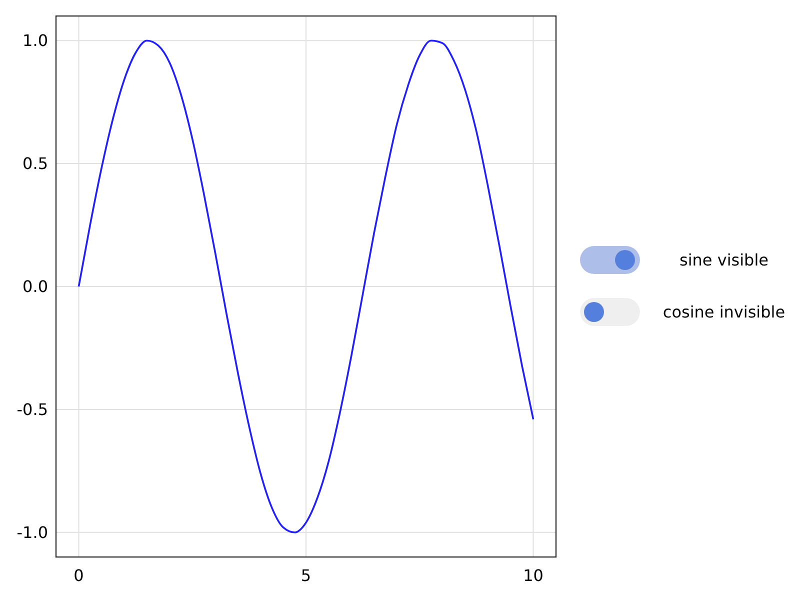 The height and width of the screenshot is (600, 800). What do you see at coordinates (724, 312) in the screenshot?
I see `text: cosine invisible` at bounding box center [724, 312].